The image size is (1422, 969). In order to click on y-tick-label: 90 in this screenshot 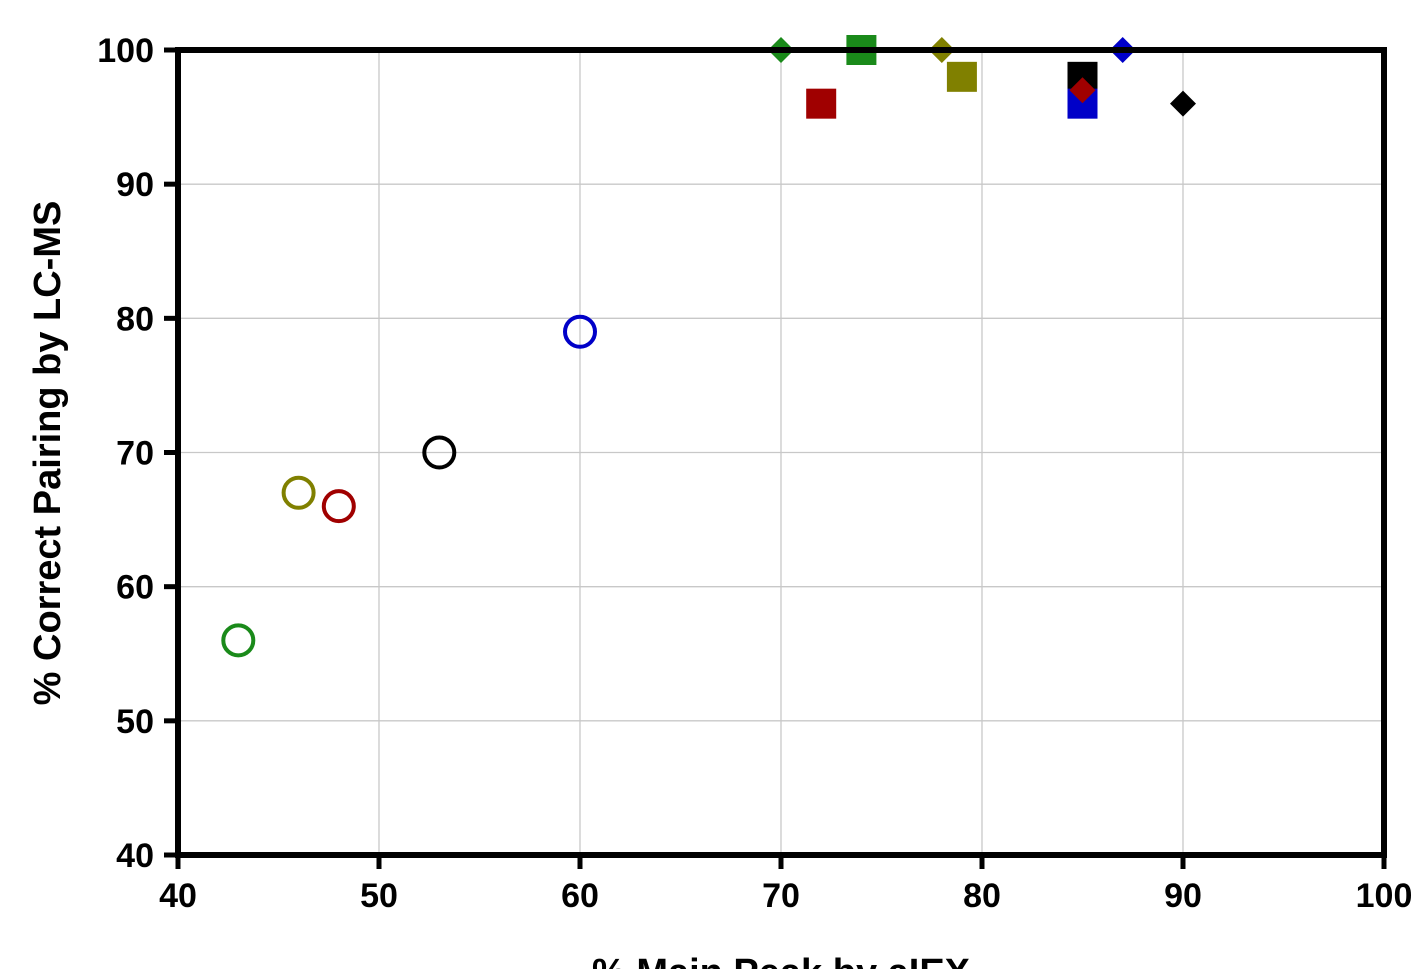, I will do `click(135, 185)`.